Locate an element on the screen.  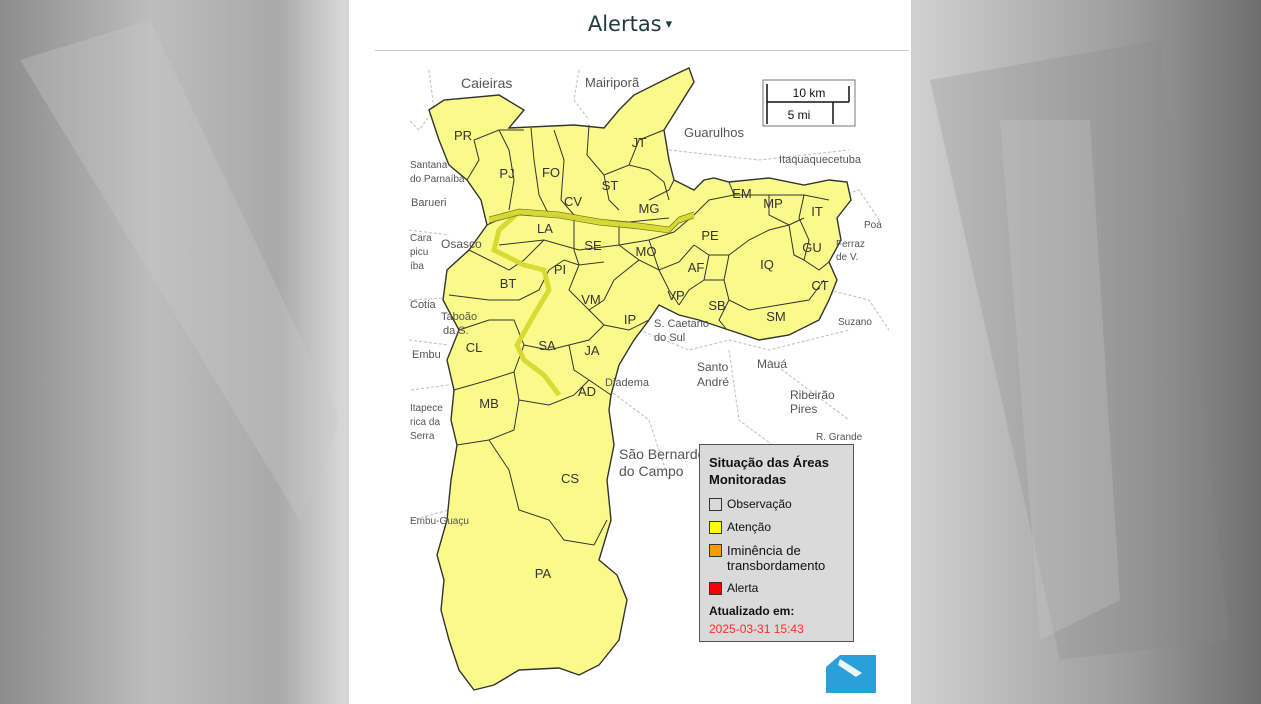
area-label: AD is located at coordinates (587, 391).